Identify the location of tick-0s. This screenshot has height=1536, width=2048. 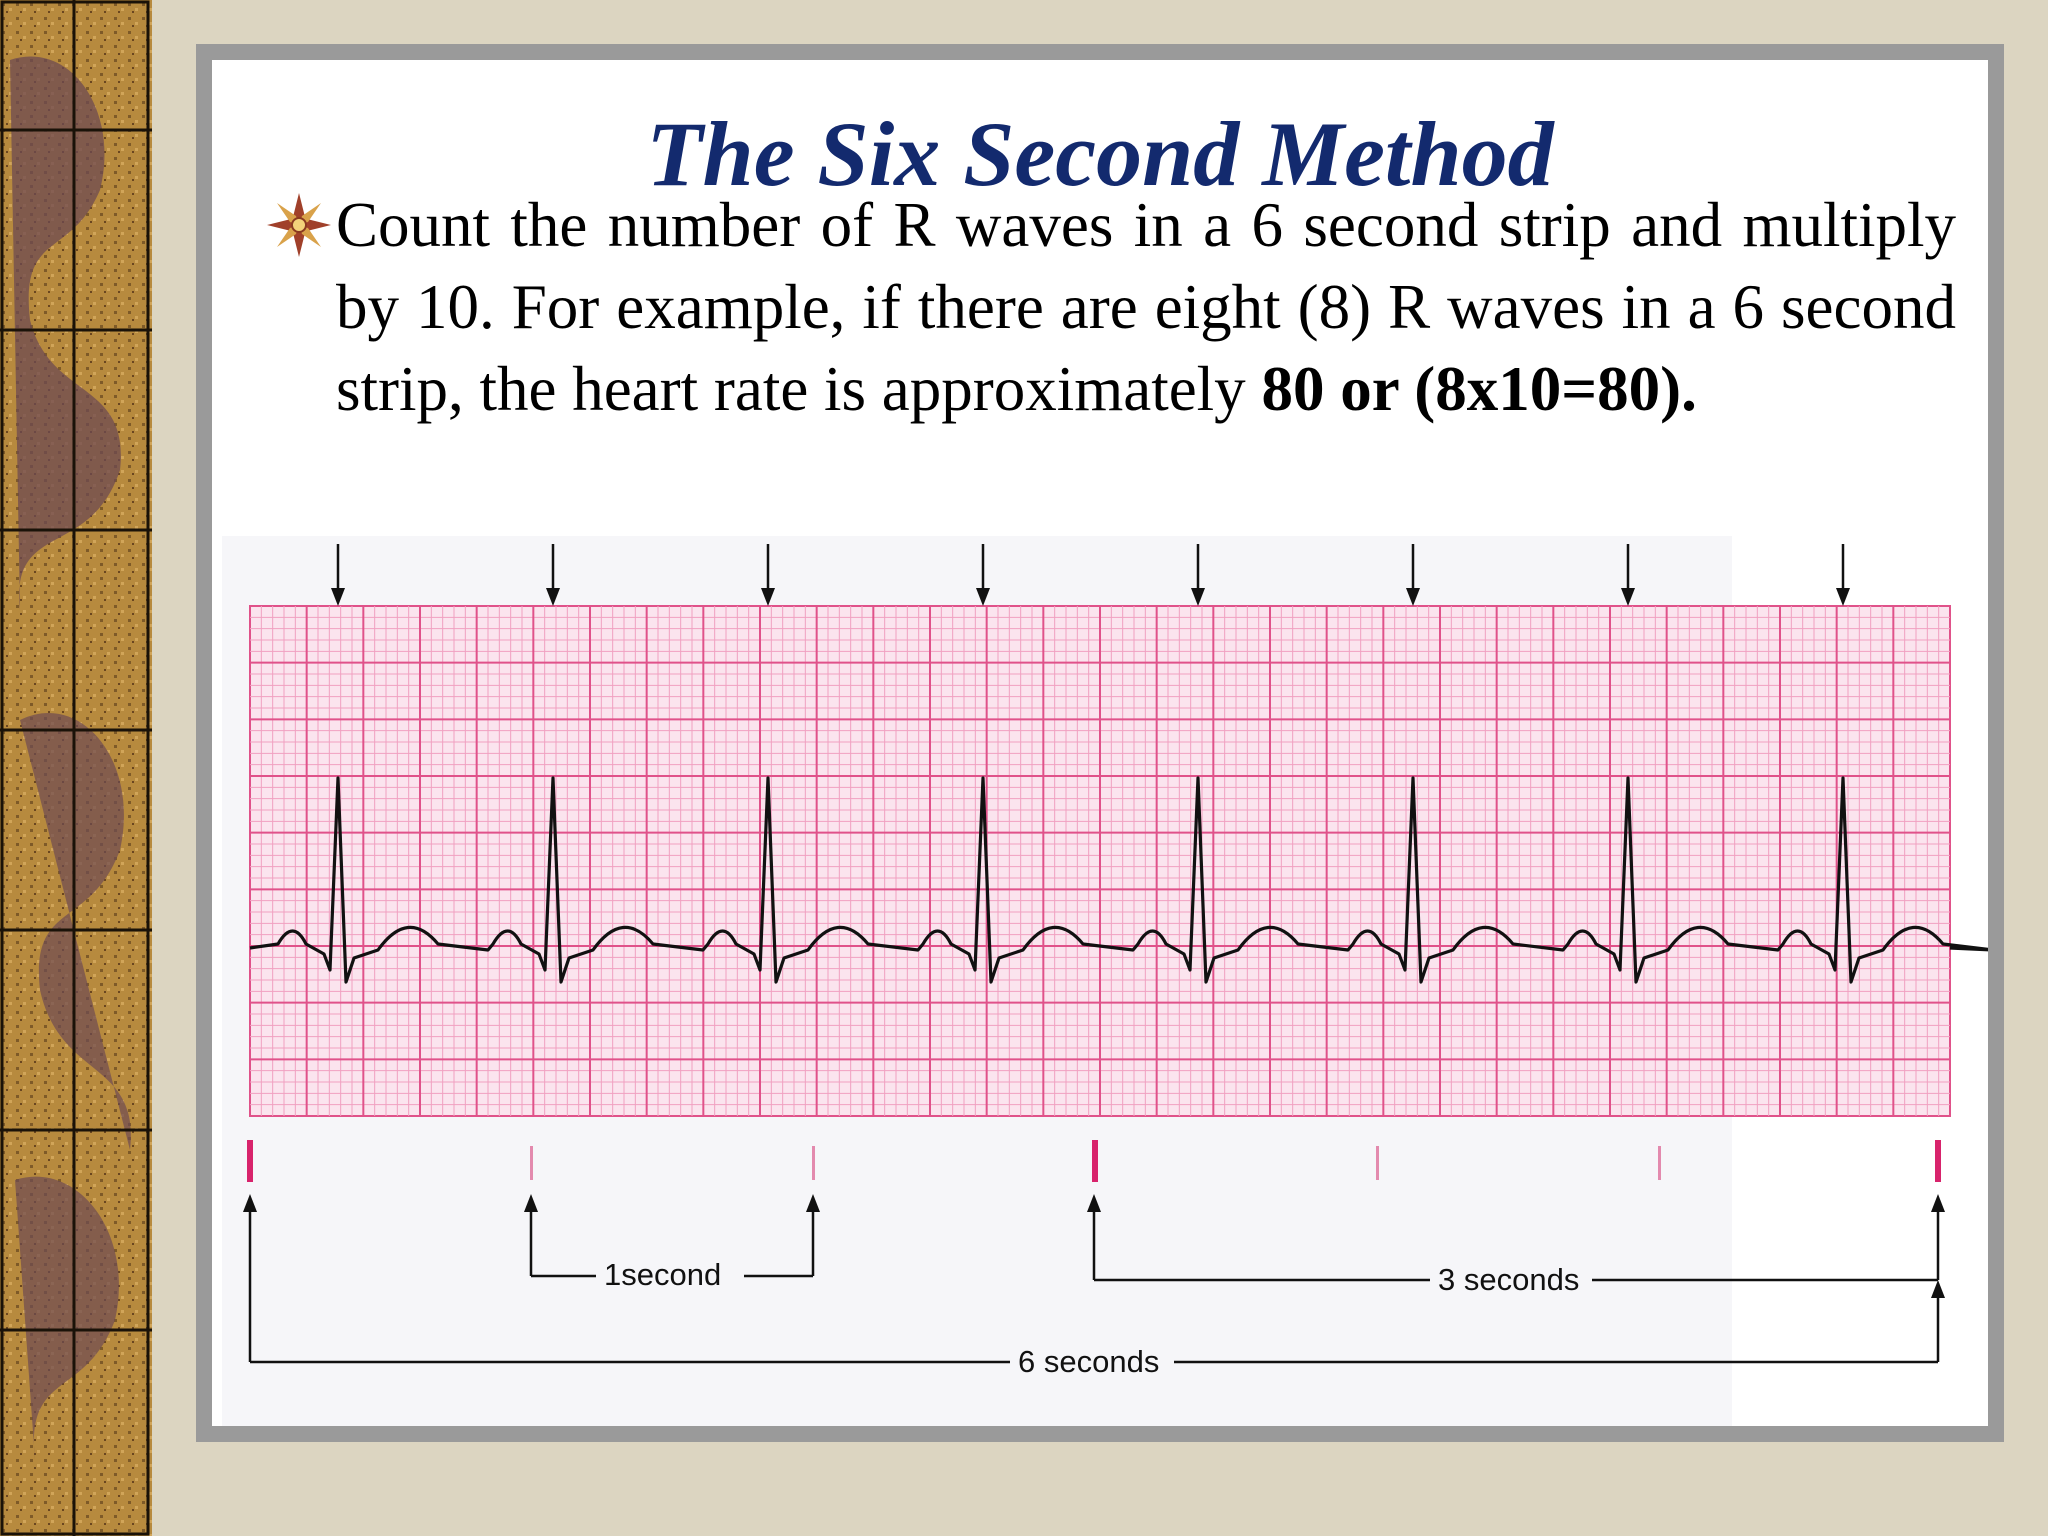
(250, 1161).